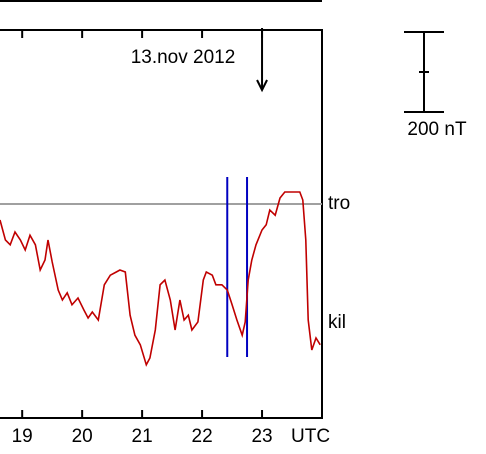 This screenshot has height=454, width=486. Describe the element at coordinates (310, 436) in the screenshot. I see `x-unit-label: UTC` at that location.